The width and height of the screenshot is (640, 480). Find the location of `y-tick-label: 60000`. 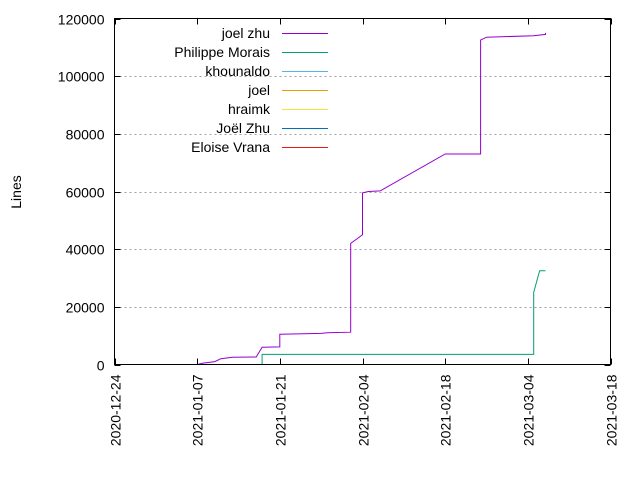

y-tick-label: 60000 is located at coordinates (85, 193).